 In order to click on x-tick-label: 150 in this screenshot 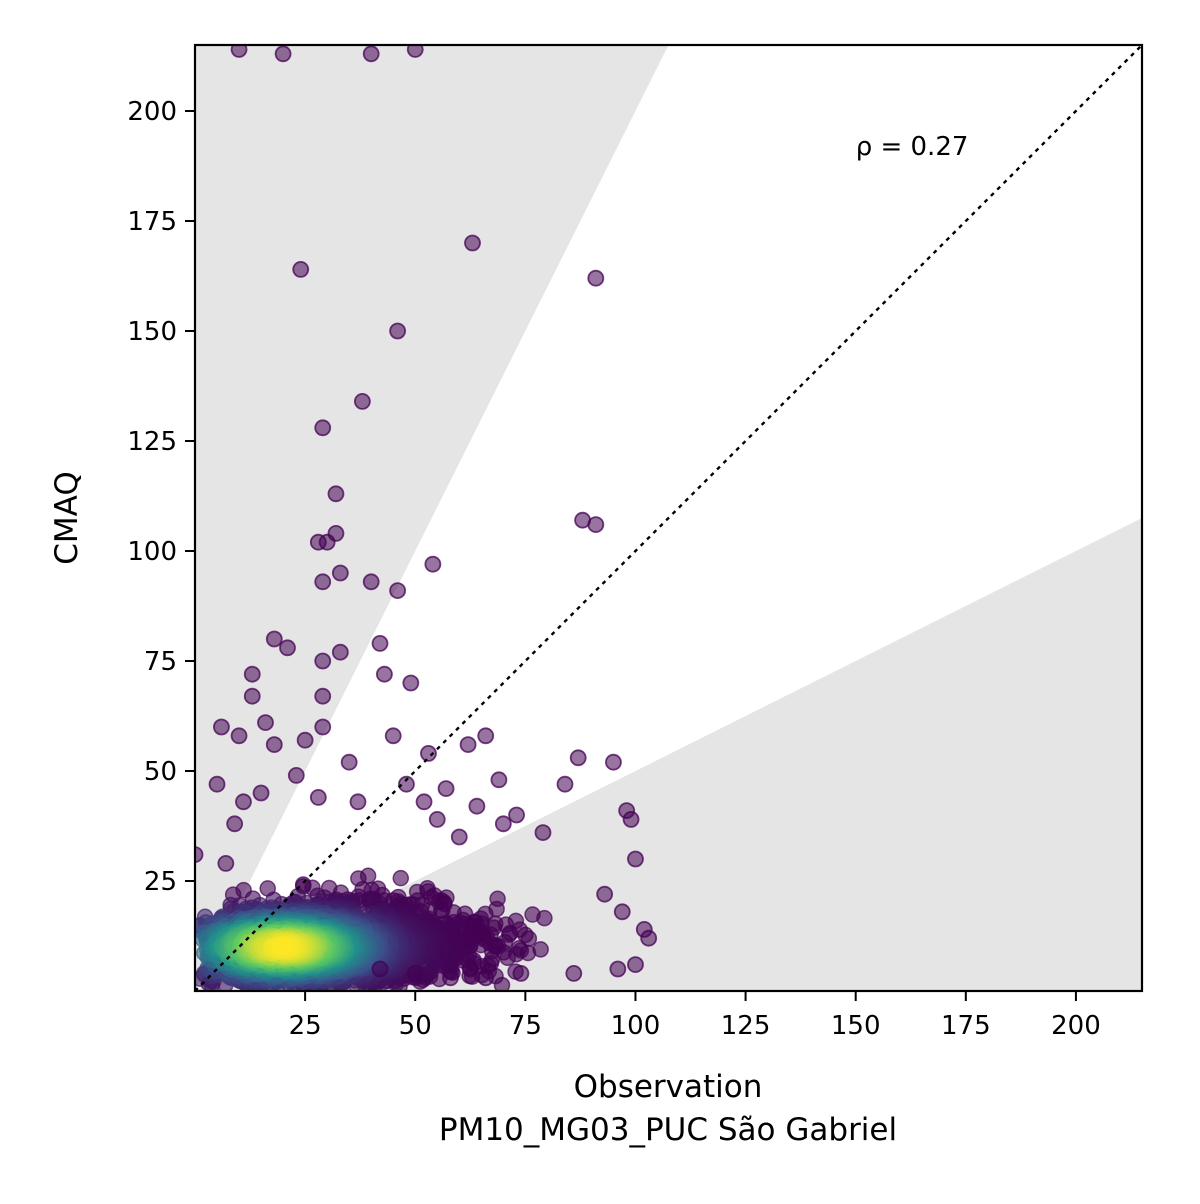, I will do `click(856, 1026)`.